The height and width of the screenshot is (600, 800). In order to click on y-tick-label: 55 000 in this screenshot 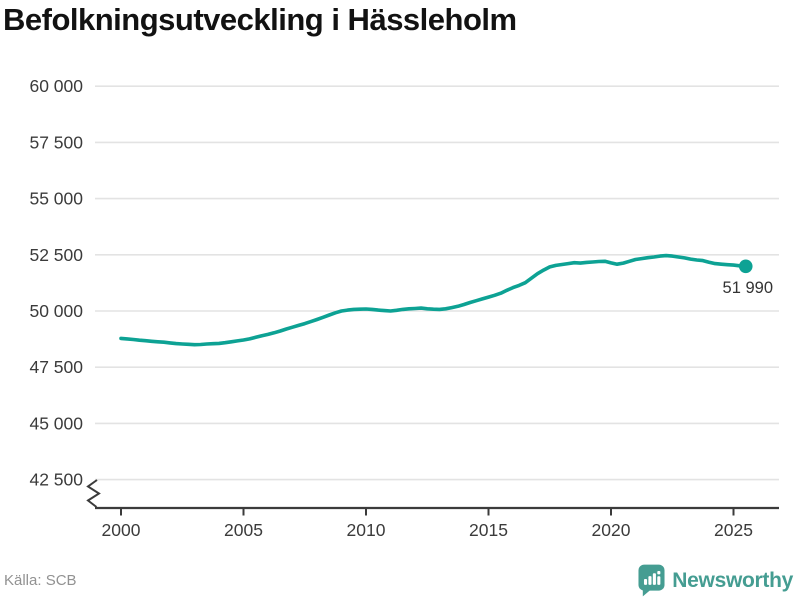, I will do `click(56, 199)`.